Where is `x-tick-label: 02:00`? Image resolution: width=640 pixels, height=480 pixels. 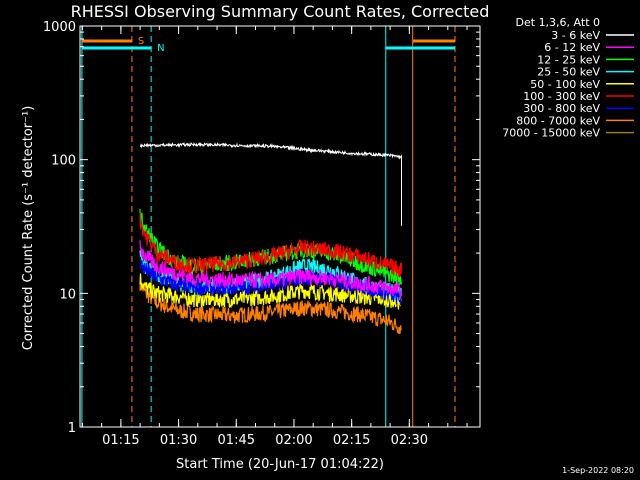
x-tick-label: 02:00 is located at coordinates (293, 440).